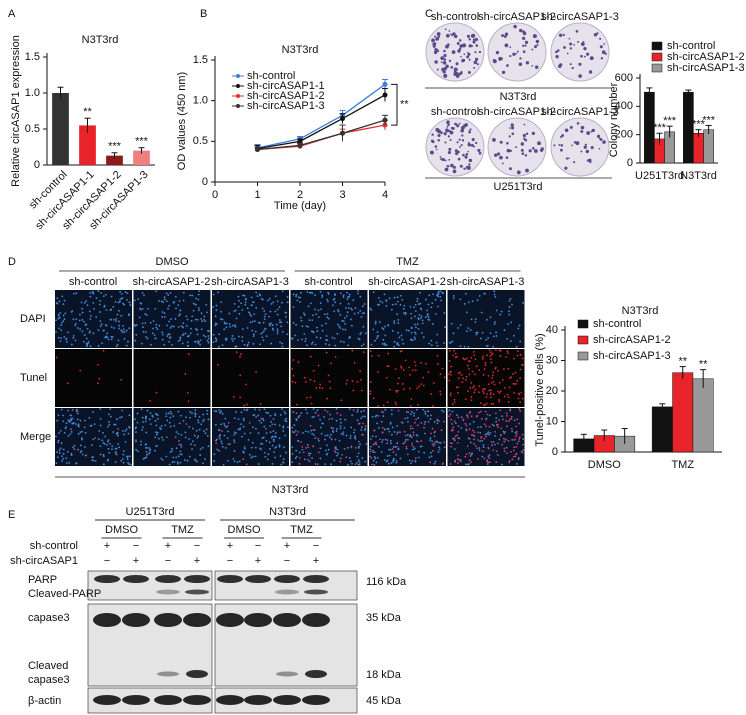 This screenshot has width=746, height=715. I want to click on band, so click(107, 700).